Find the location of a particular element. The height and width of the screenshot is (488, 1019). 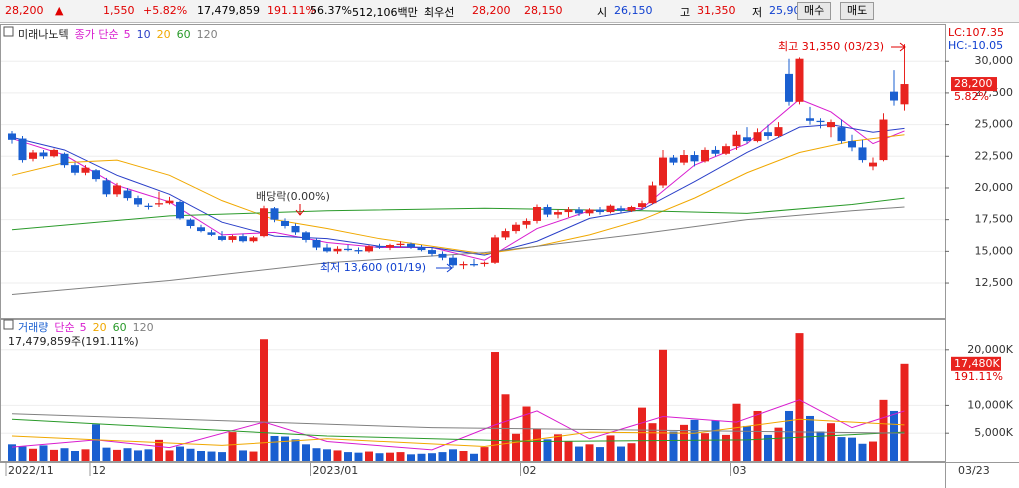

legend-entry: 10 is located at coordinates (144, 34).